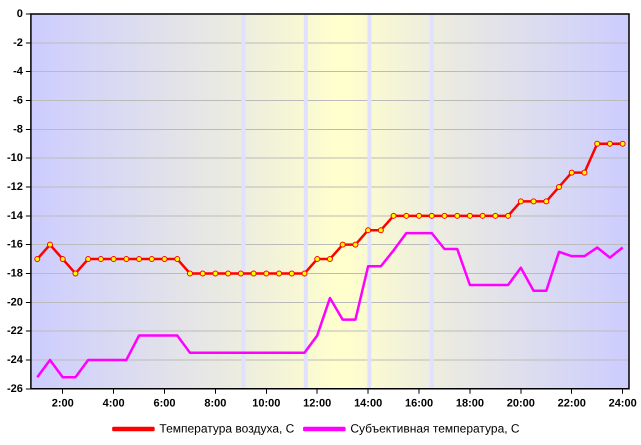 The height and width of the screenshot is (445, 641). I want to click on x-tick-label: 18:00, so click(470, 403).